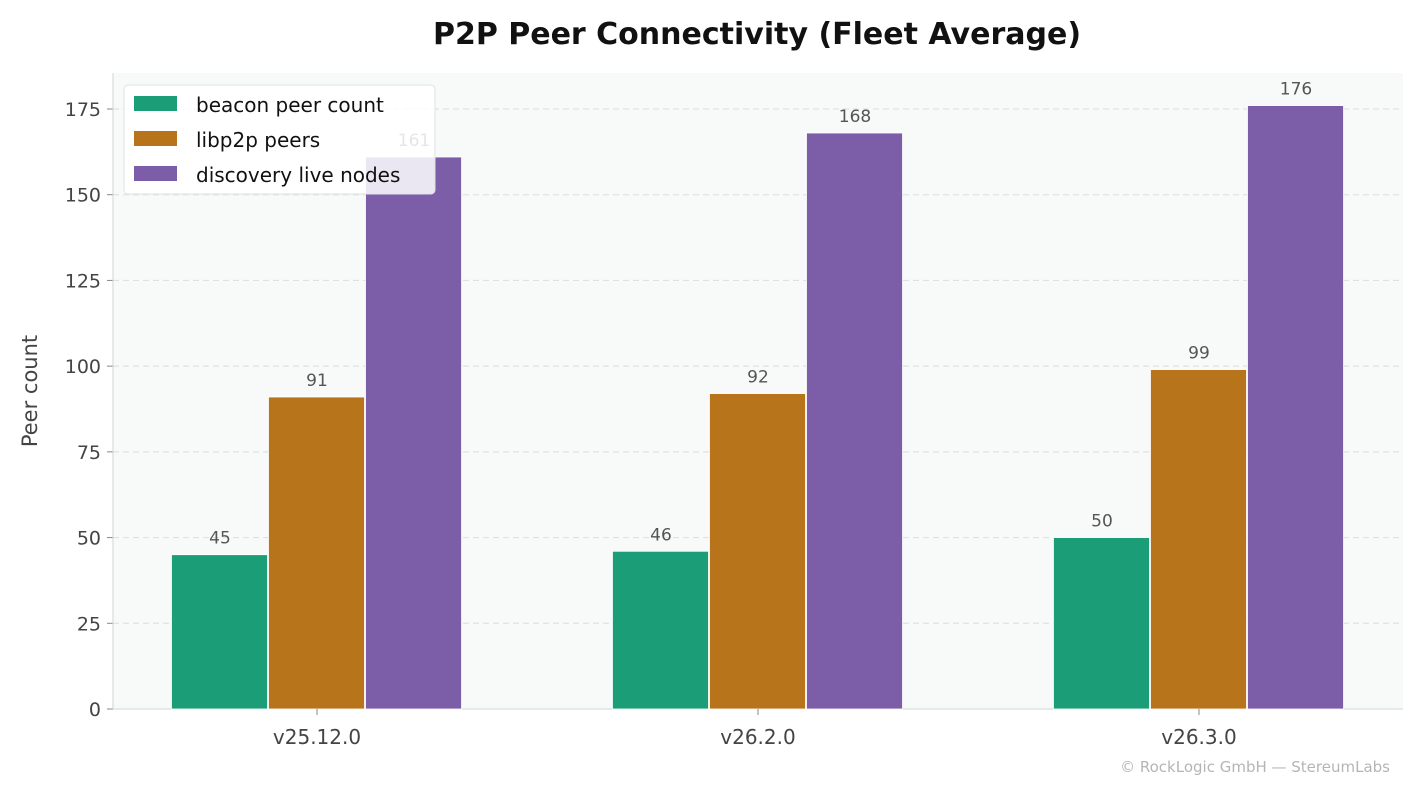  What do you see at coordinates (1199, 354) in the screenshot?
I see `data-label: 99` at bounding box center [1199, 354].